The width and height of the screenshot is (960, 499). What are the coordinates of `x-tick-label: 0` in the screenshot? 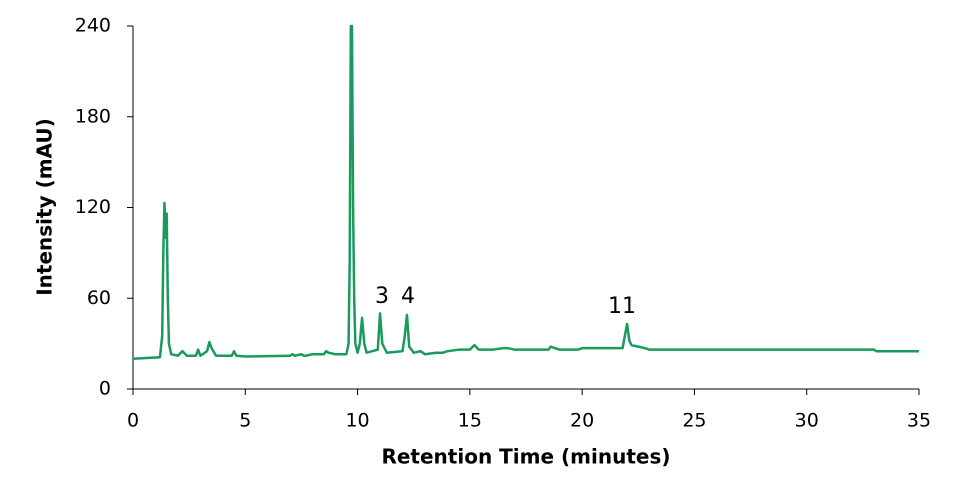 It's located at (133, 421).